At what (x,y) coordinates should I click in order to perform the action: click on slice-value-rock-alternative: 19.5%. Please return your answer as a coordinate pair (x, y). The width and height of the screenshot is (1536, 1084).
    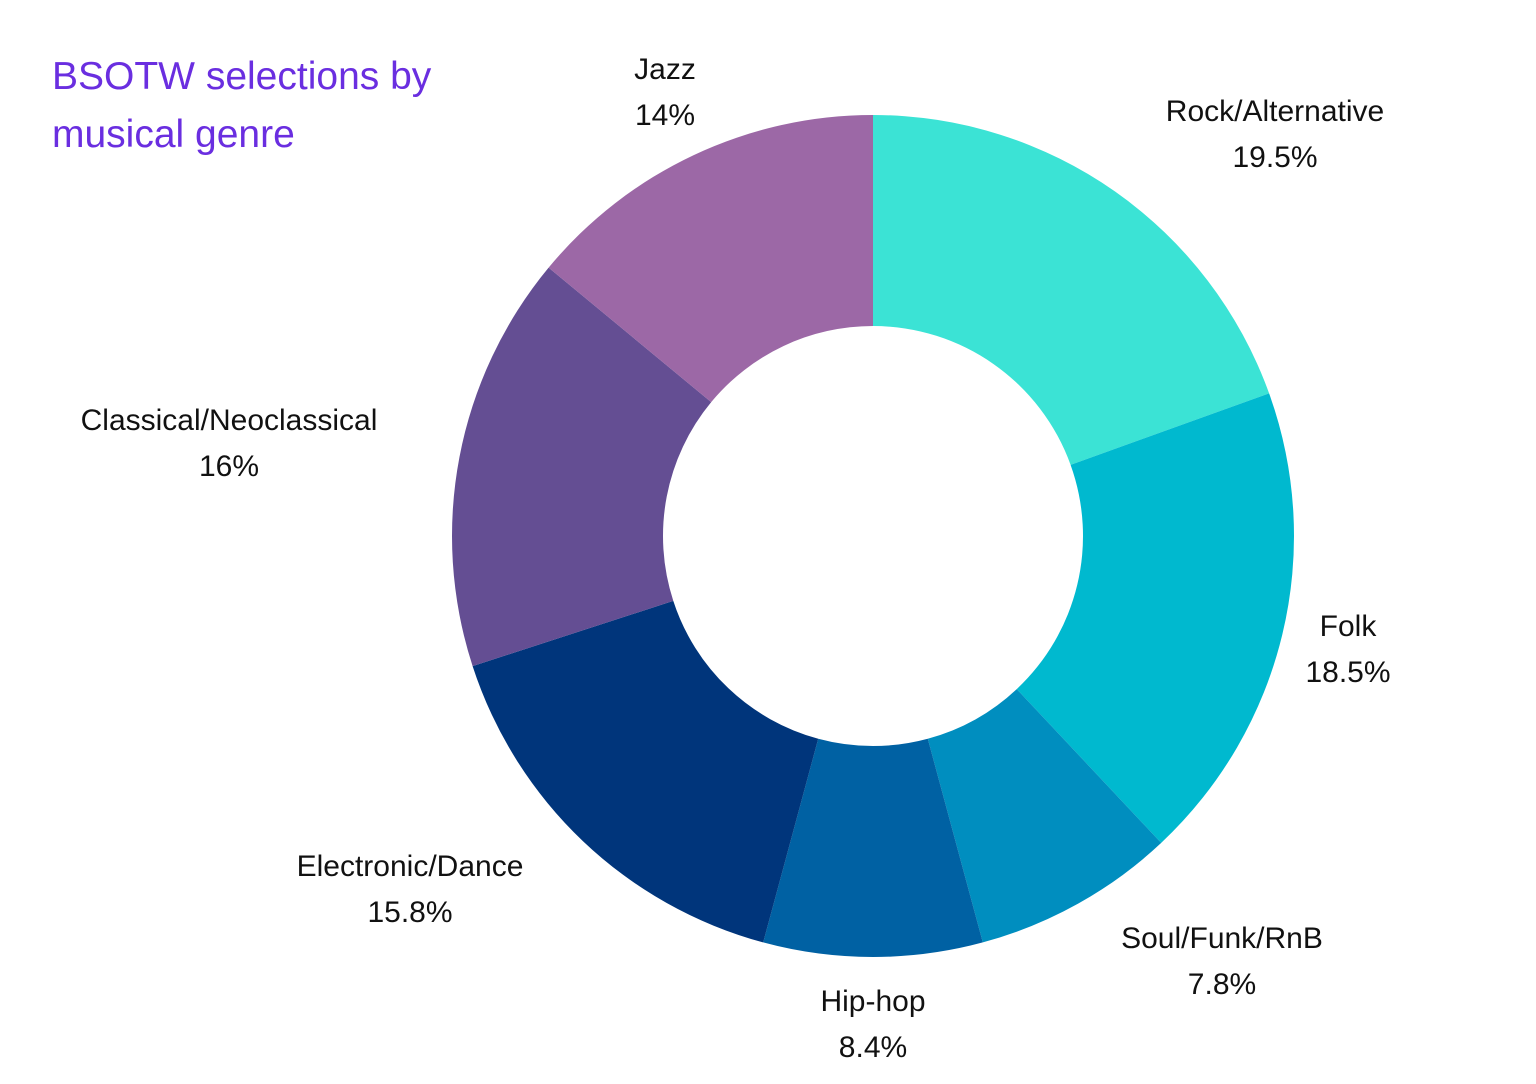
    Looking at the image, I should click on (1274, 157).